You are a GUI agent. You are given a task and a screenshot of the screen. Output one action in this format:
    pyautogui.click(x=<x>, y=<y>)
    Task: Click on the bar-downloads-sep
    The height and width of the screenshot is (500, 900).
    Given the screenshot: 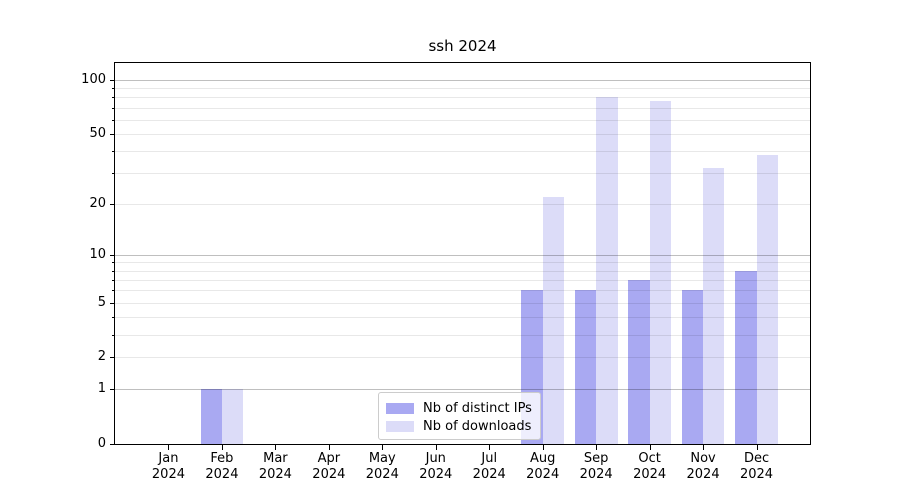 What is the action you would take?
    pyautogui.click(x=607, y=270)
    